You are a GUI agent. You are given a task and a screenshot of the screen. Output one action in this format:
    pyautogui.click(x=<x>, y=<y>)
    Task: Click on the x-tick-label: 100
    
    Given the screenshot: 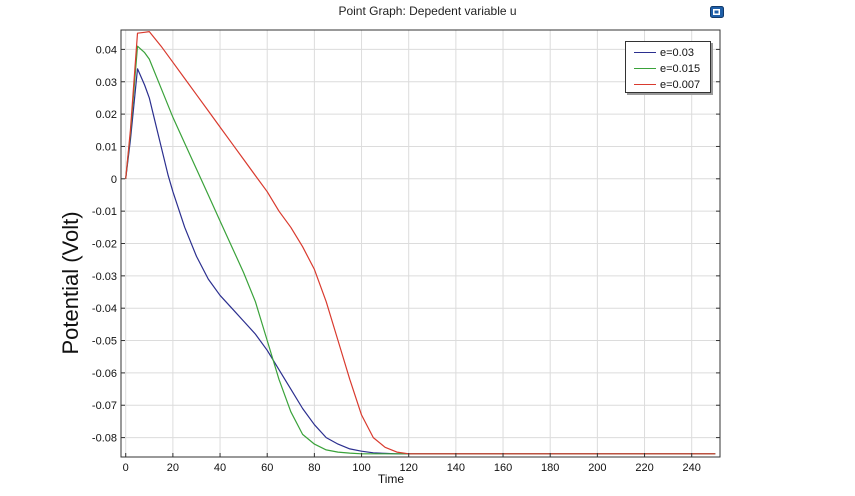 What is the action you would take?
    pyautogui.click(x=361, y=468)
    